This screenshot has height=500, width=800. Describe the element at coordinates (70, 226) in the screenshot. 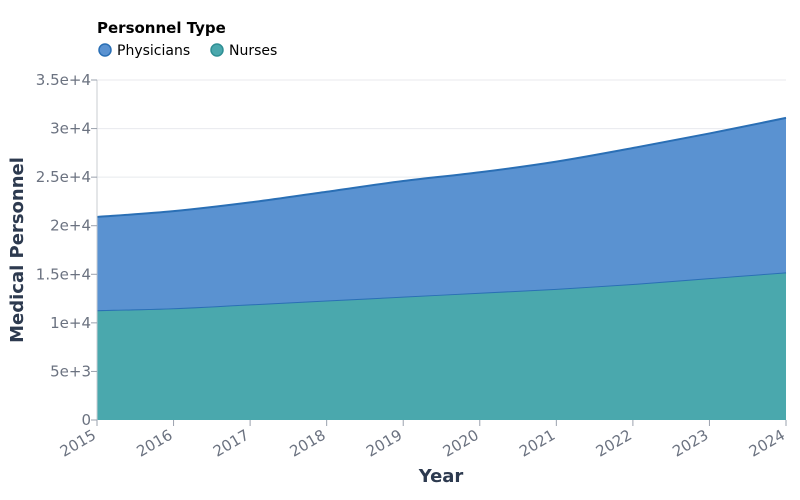

I see `y-tick-label: 2e+4` at that location.